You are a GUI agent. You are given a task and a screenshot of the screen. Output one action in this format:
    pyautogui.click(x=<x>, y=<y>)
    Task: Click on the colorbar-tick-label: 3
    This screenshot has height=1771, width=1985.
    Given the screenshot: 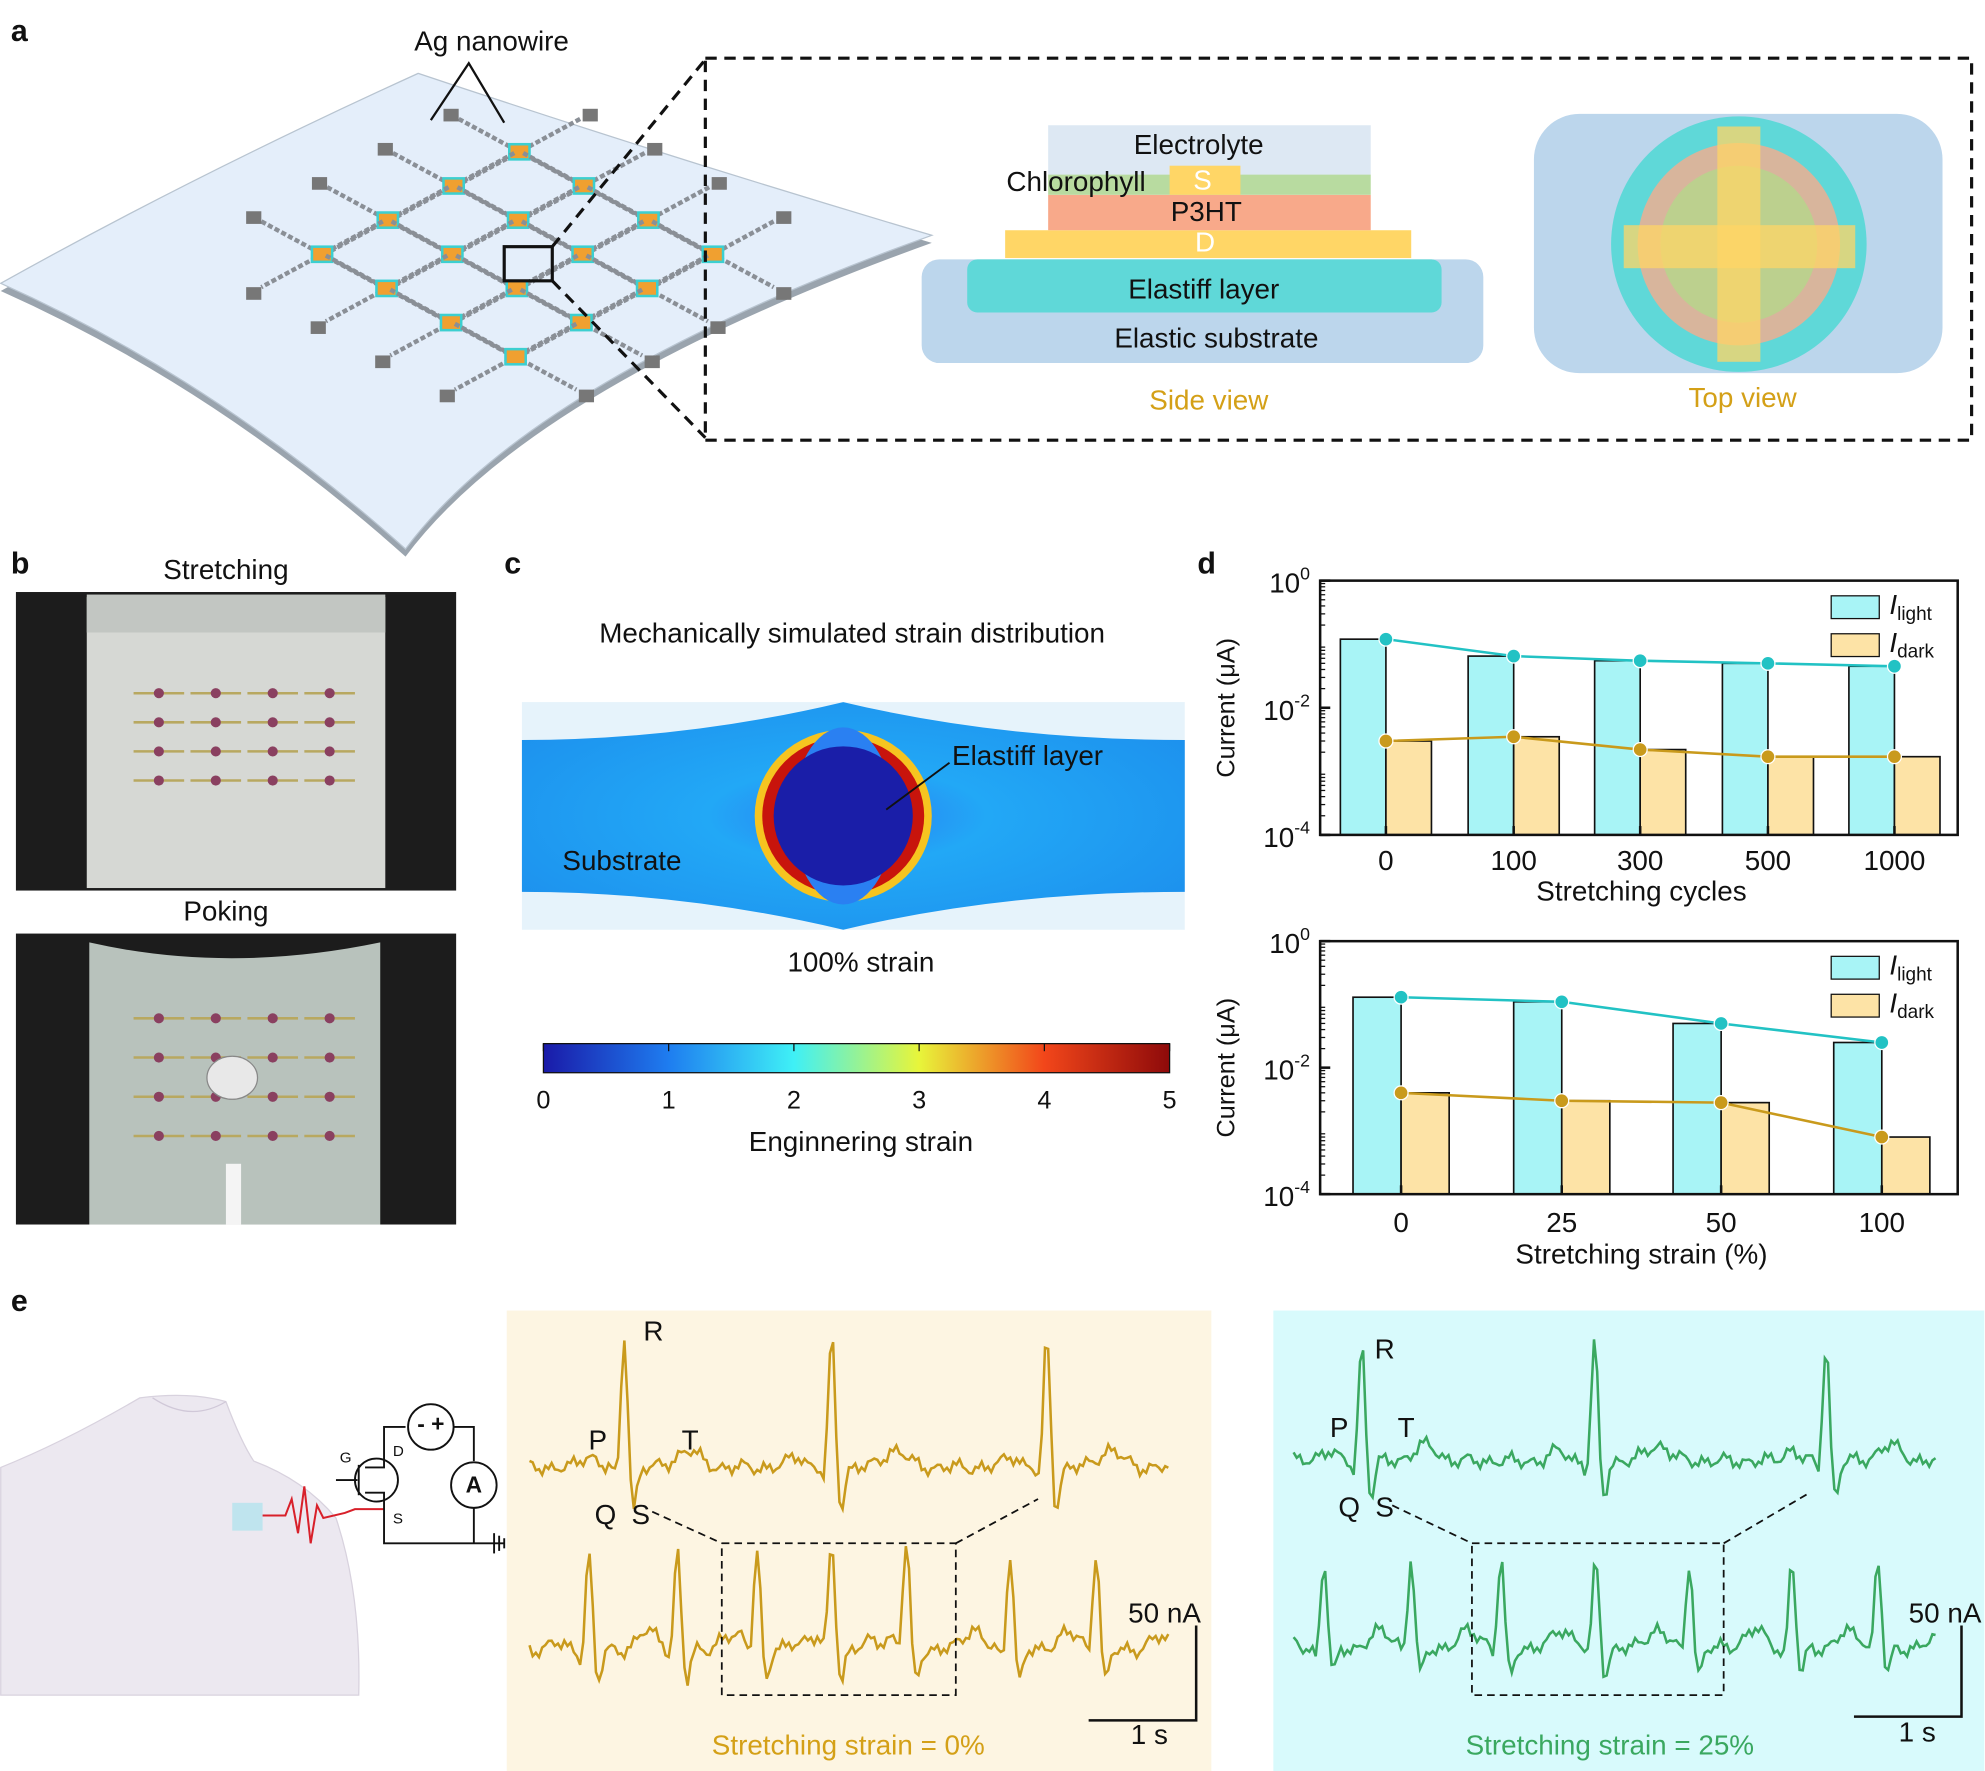 What is the action you would take?
    pyautogui.click(x=919, y=1101)
    